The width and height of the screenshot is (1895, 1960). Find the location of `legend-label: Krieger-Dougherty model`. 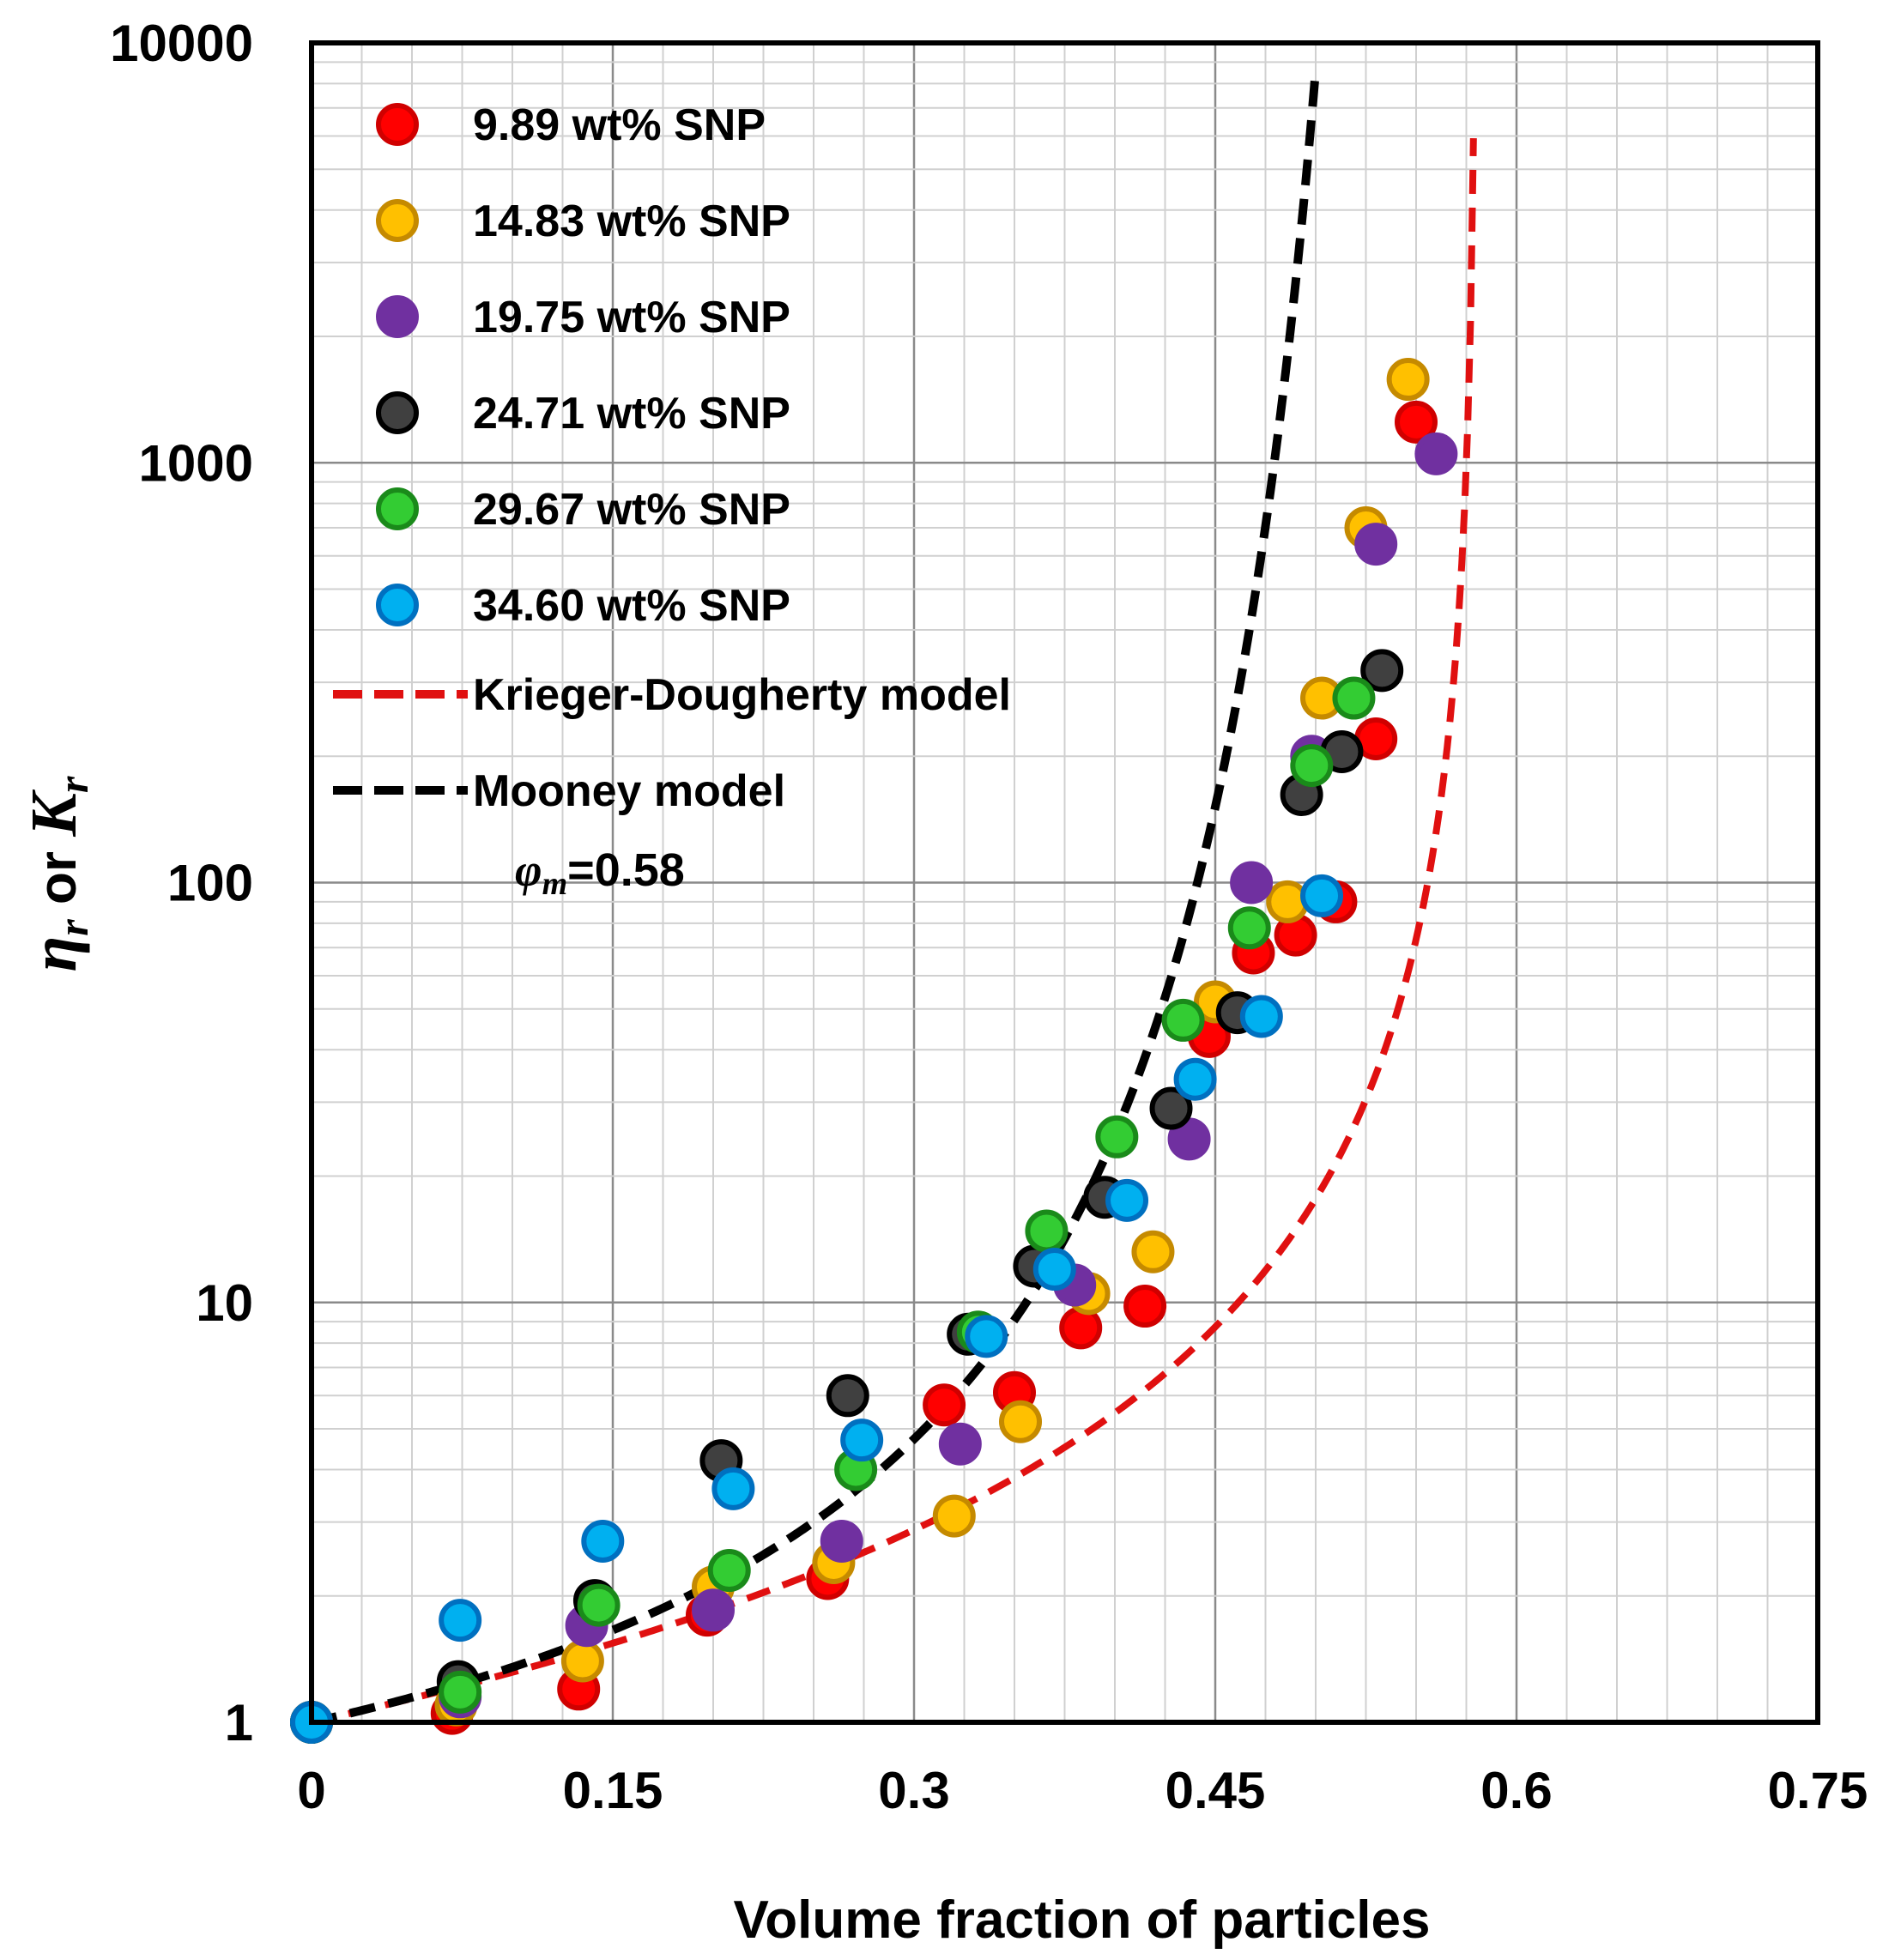

legend-label: Krieger-Dougherty model is located at coordinates (742, 695).